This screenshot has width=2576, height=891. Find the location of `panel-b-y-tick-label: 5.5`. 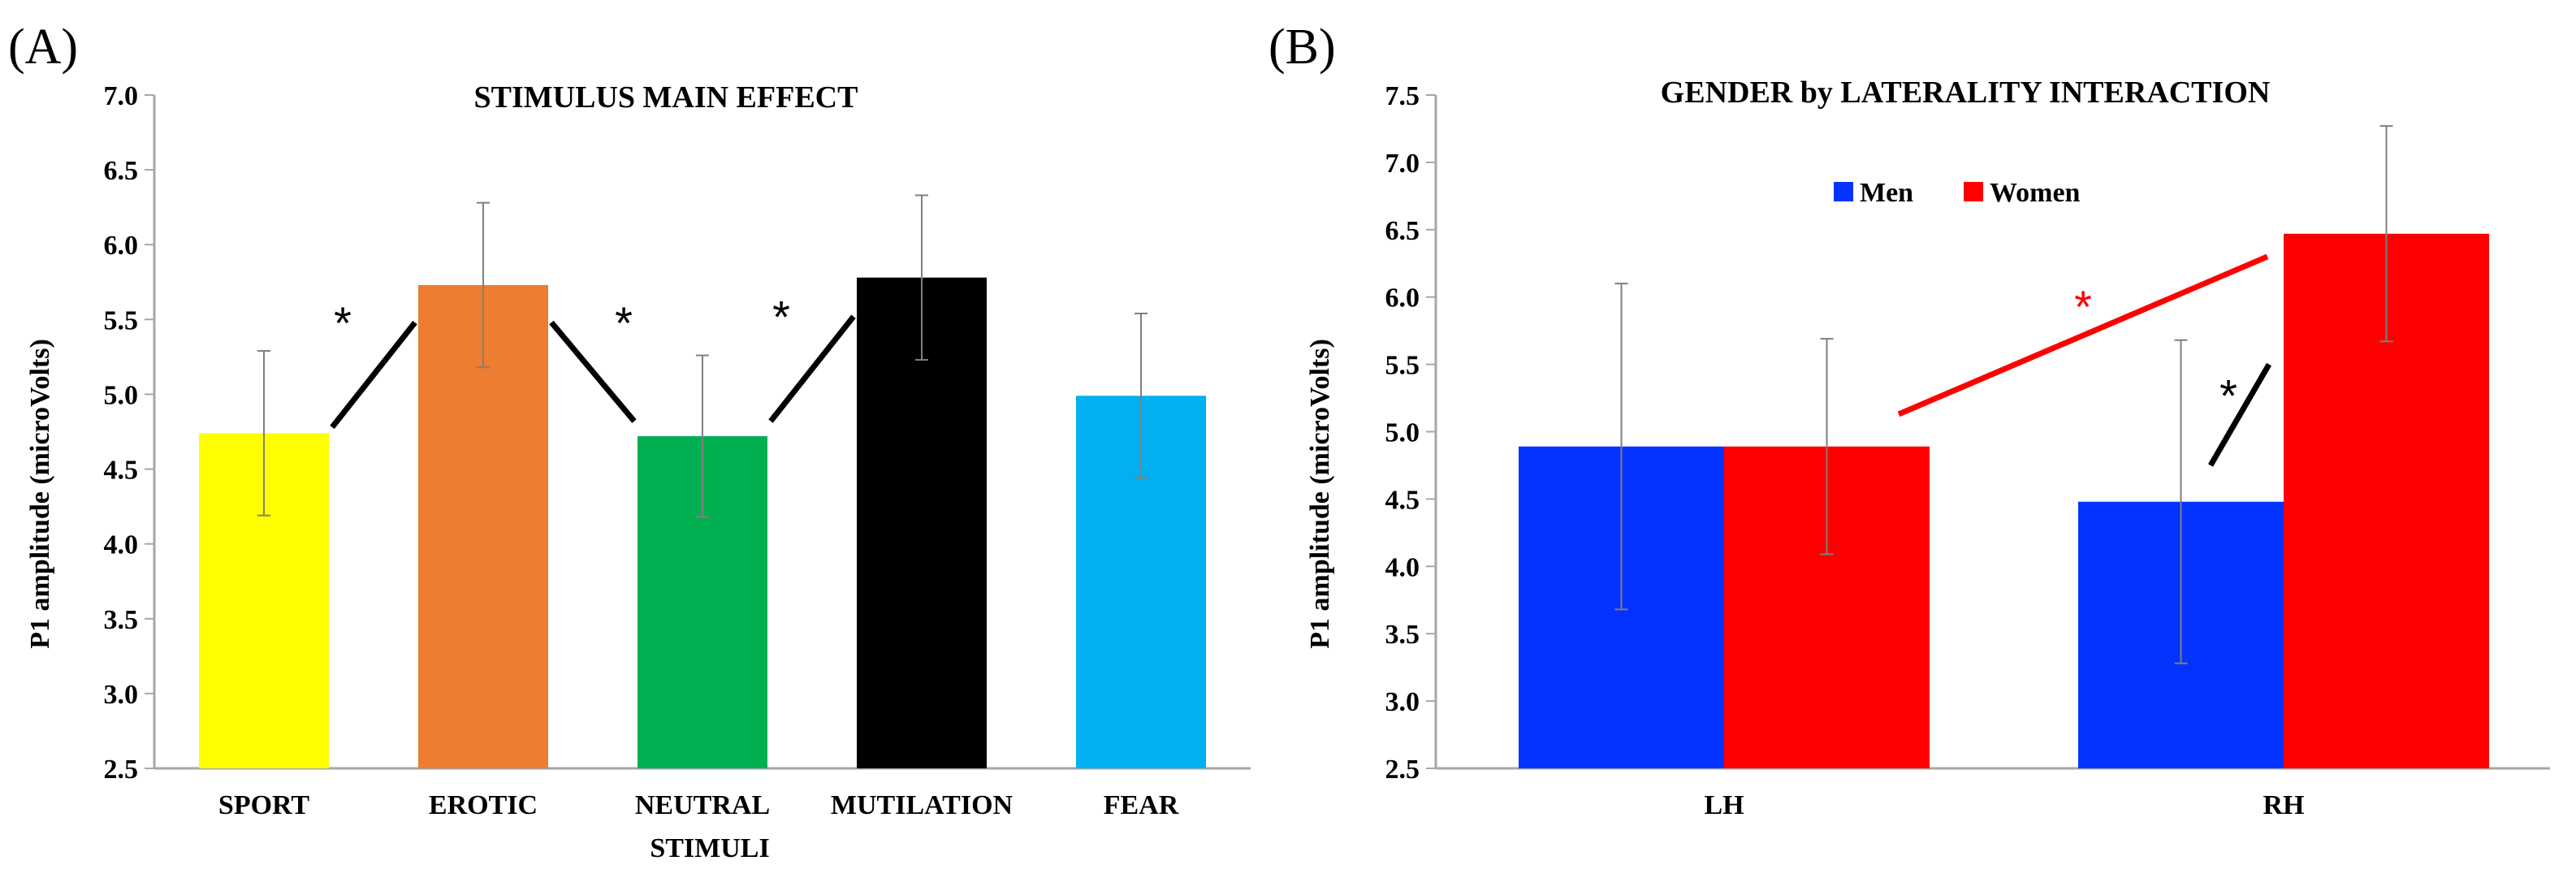

panel-b-y-tick-label: 5.5 is located at coordinates (1403, 366).